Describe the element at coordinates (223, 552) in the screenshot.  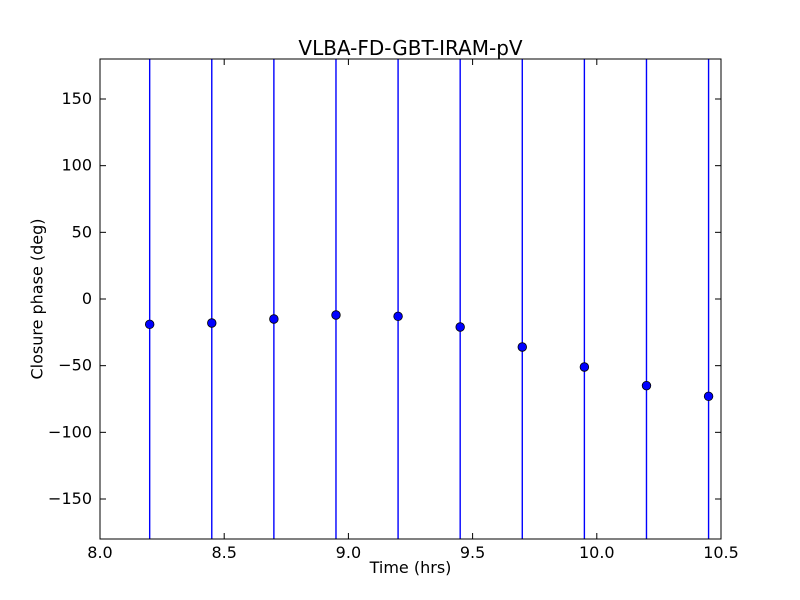
I see `x-tick-label: 8.5` at that location.